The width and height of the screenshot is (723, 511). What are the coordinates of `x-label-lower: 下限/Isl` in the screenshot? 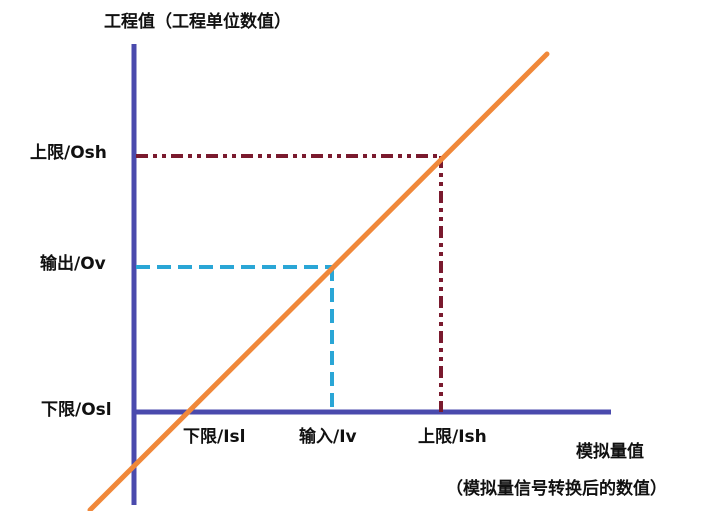 It's located at (214, 437).